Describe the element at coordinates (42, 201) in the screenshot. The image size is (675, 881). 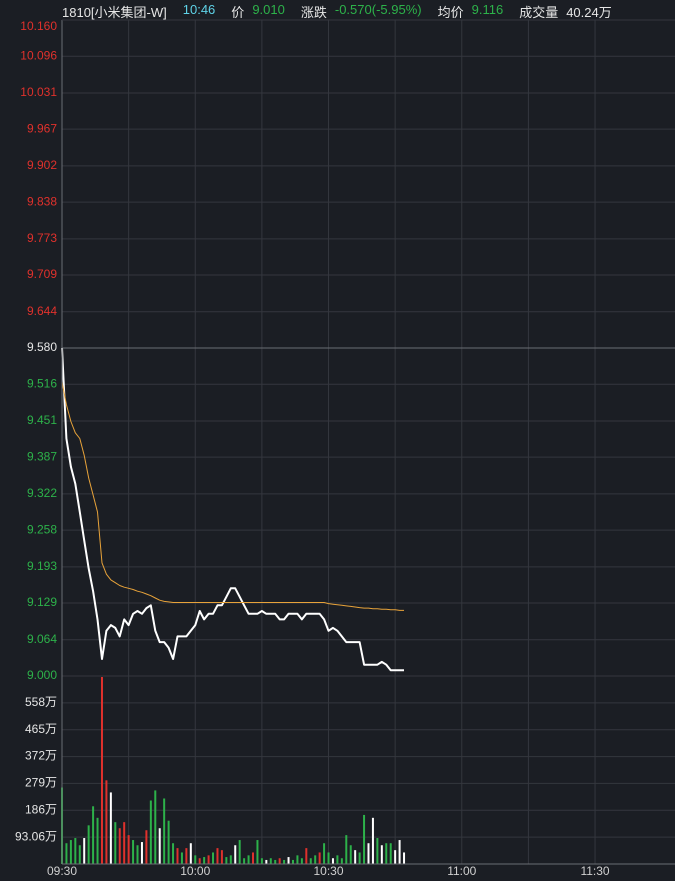
I see `y-tick-label: 9.838` at that location.